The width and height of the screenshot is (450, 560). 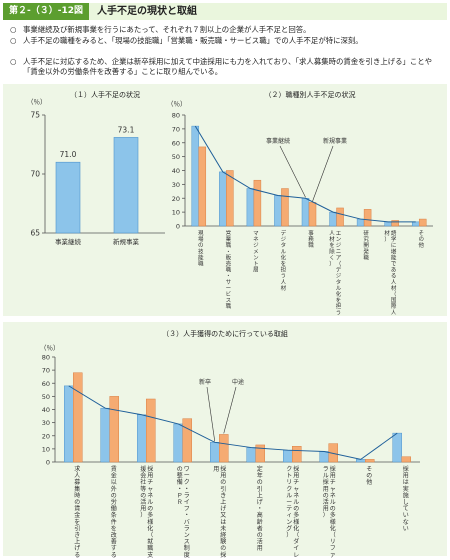 What do you see at coordinates (323, 173) in the screenshot?
I see `legend-leader-line` at bounding box center [323, 173].